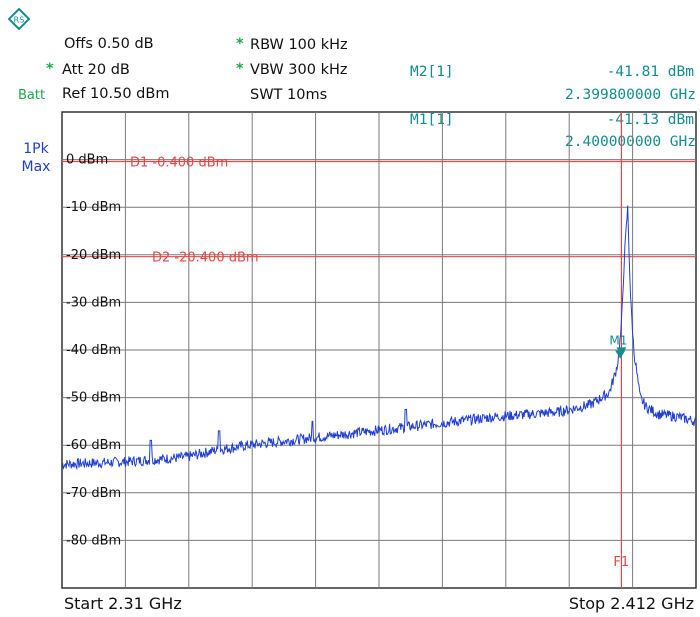  I want to click on att-coupled-star: *, so click(50, 69).